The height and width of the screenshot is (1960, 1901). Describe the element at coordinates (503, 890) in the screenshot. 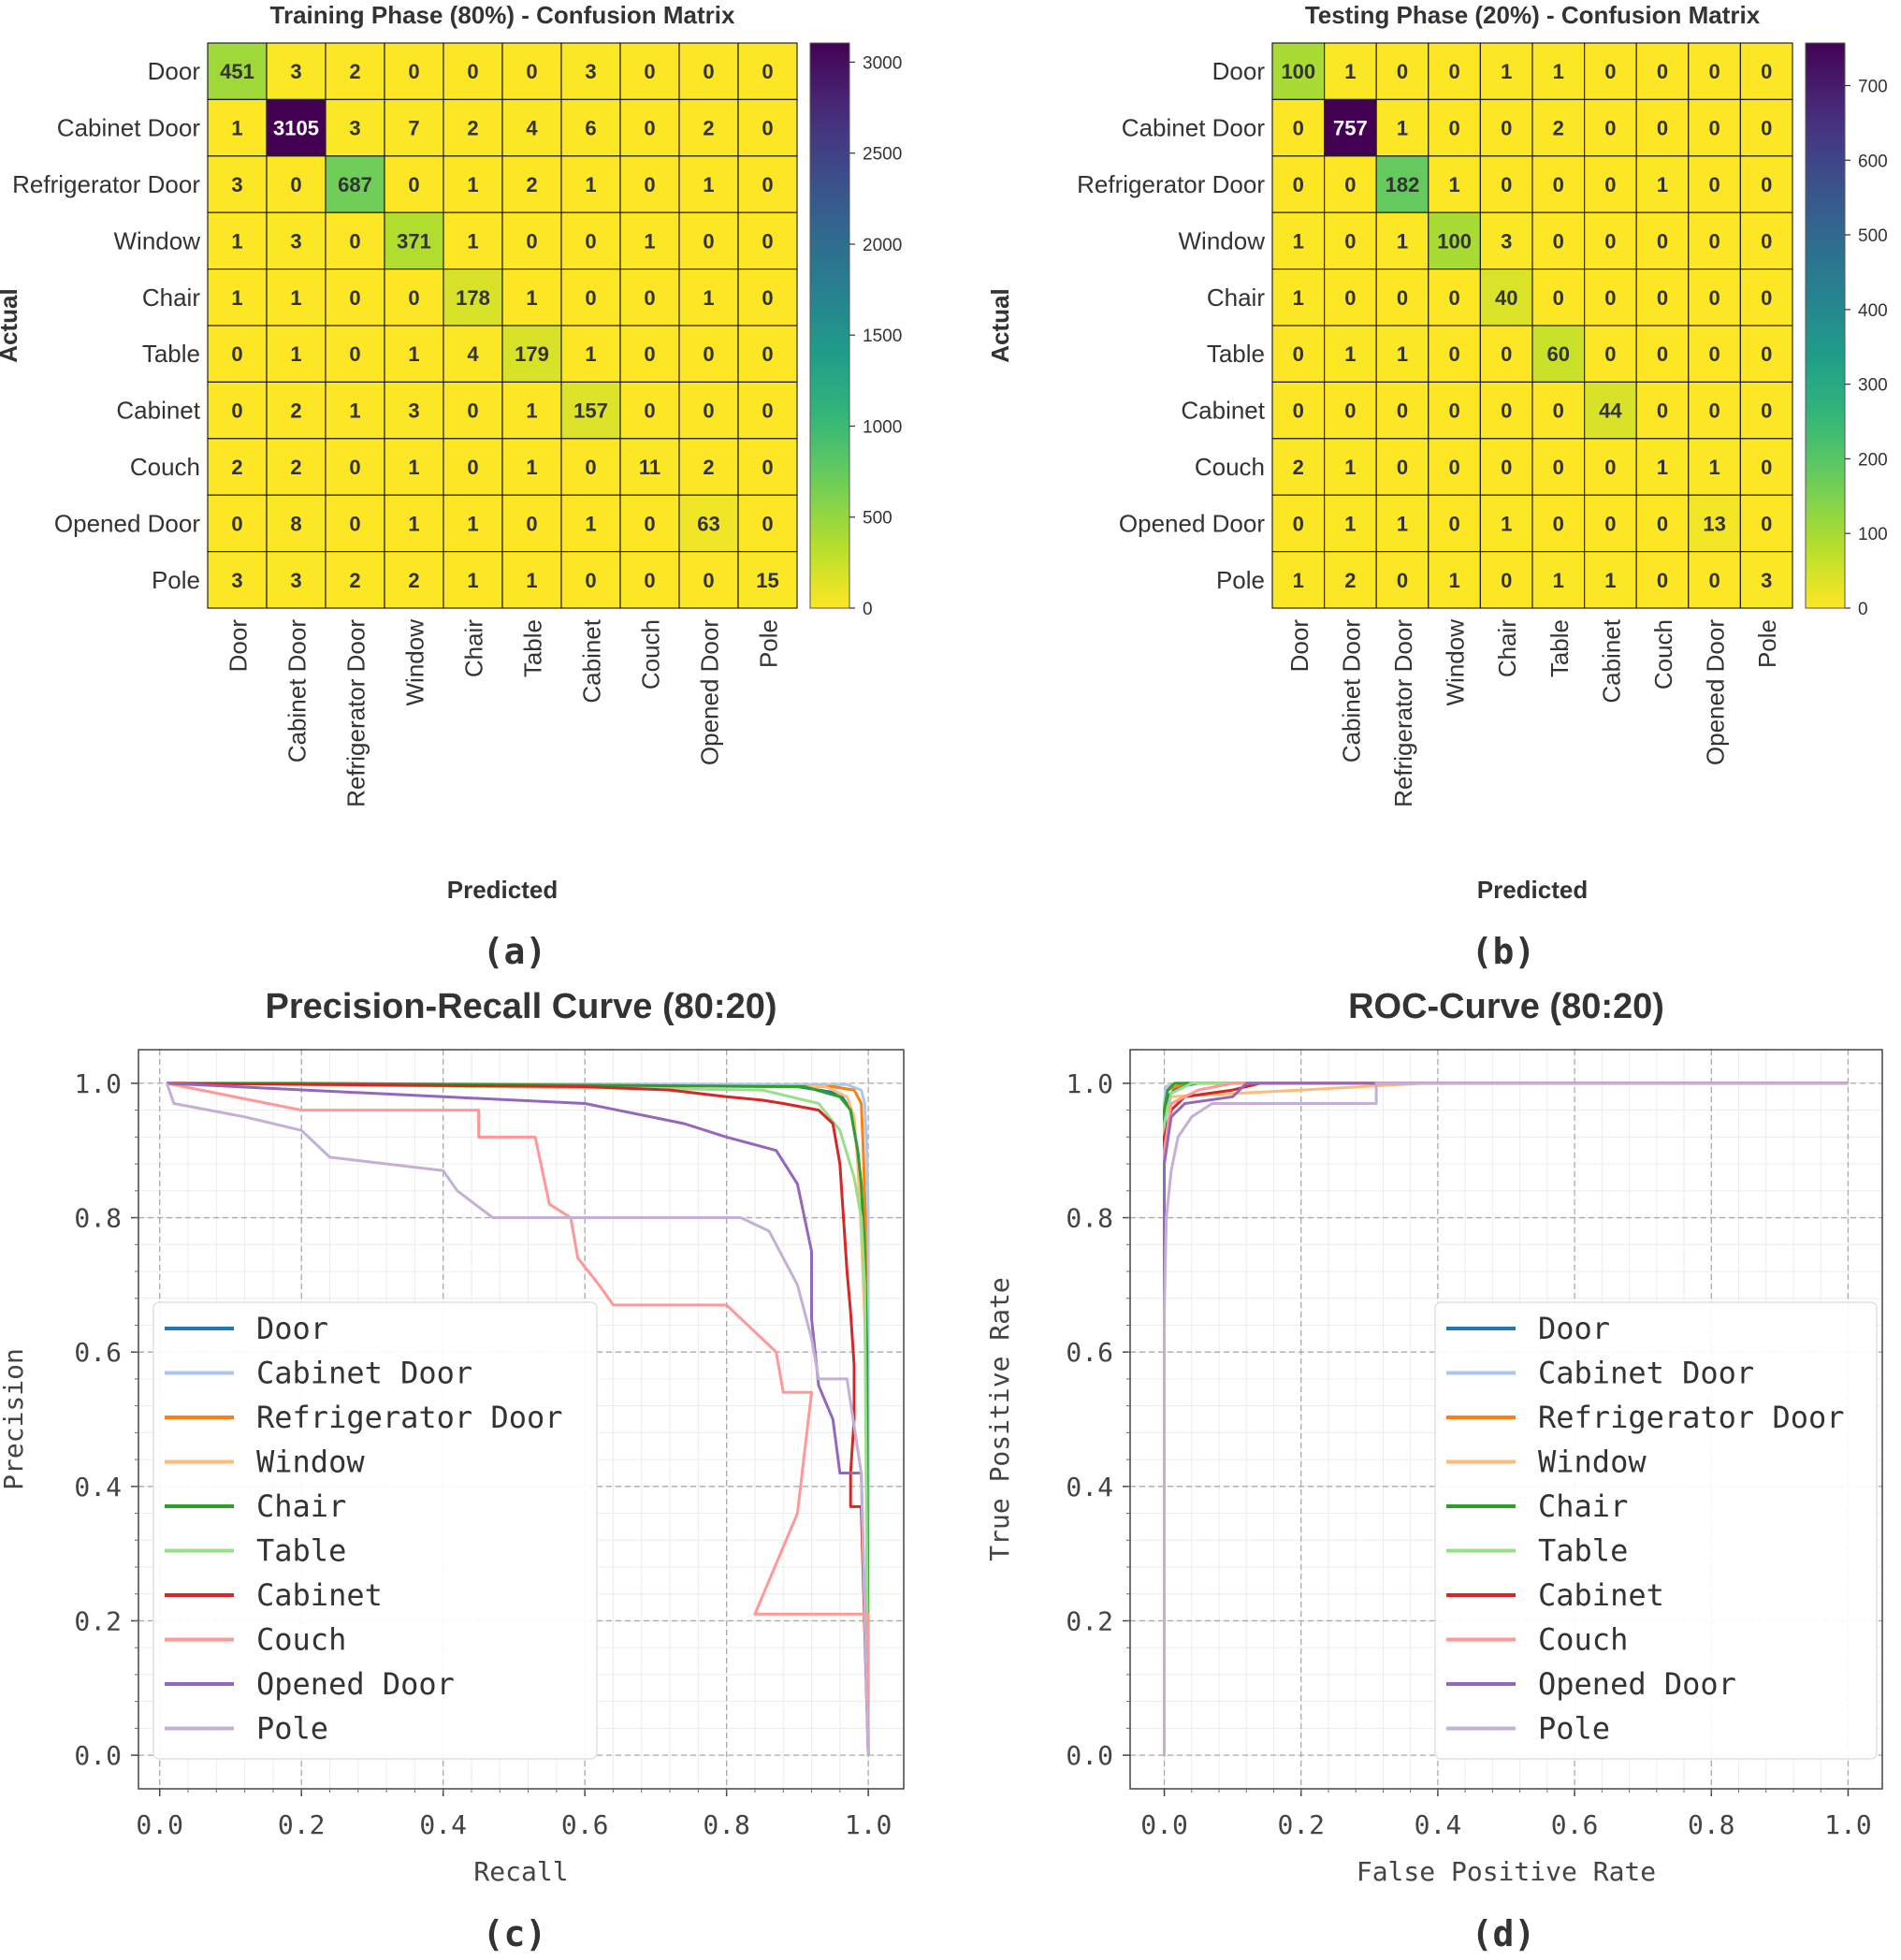

I see `x-axis-label: Predicted` at that location.